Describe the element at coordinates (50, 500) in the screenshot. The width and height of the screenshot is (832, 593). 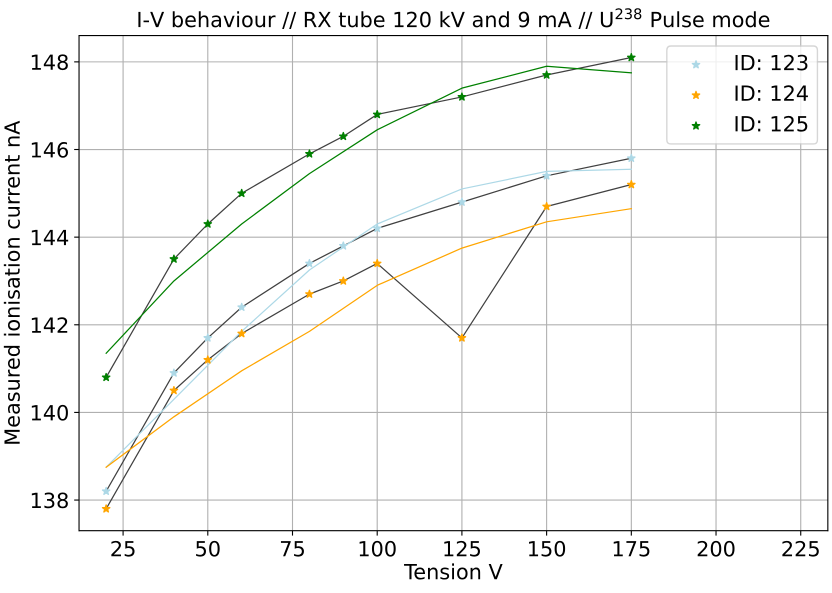
I see `y-tick-label: 138` at that location.